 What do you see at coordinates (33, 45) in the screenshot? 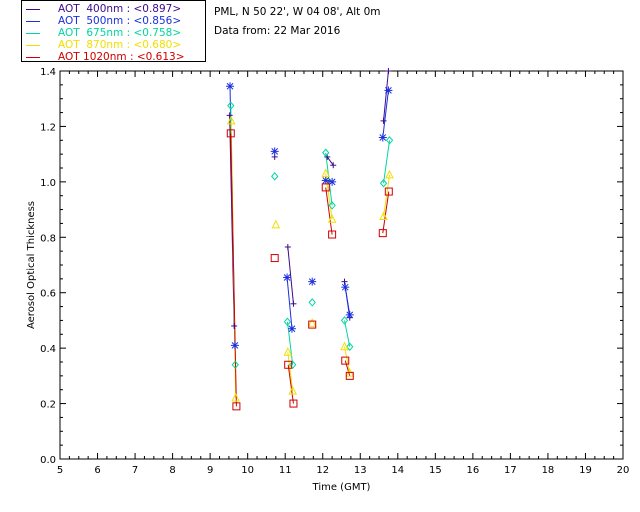
I see `legend-swatch-870nm` at bounding box center [33, 45].